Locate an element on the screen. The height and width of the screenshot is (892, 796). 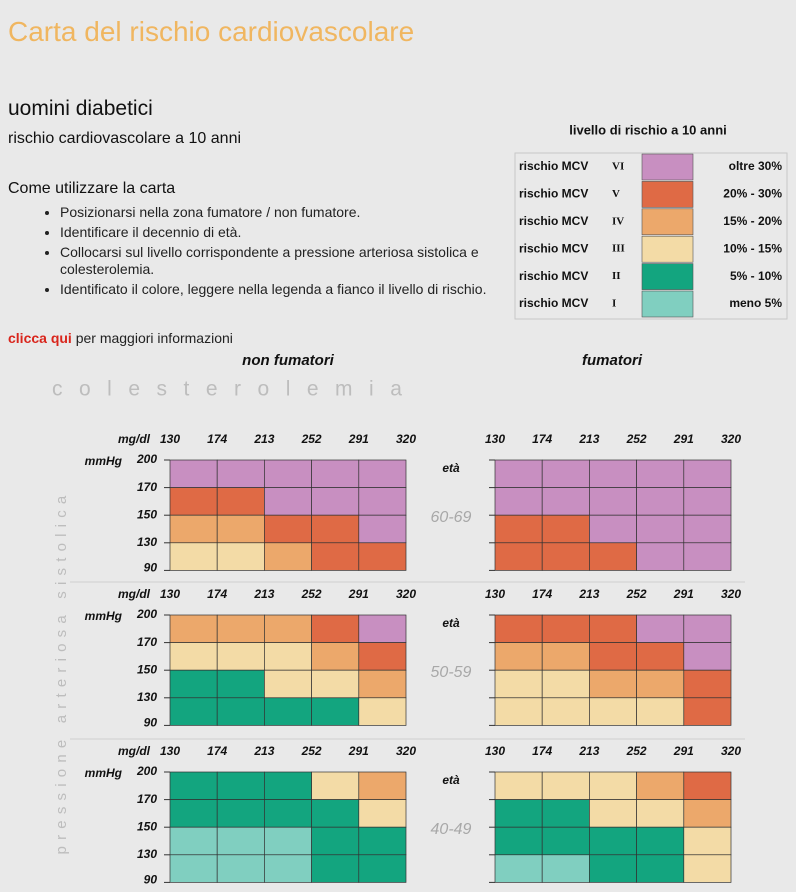
page-title: Carta del rischio cardiovascolare is located at coordinates (211, 31).